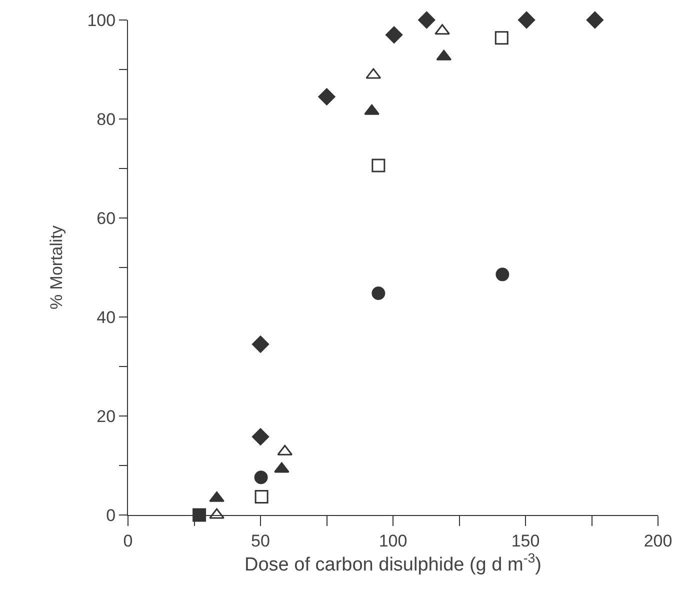 The image size is (677, 590). What do you see at coordinates (106, 119) in the screenshot?
I see `y-tick-label: 80` at bounding box center [106, 119].